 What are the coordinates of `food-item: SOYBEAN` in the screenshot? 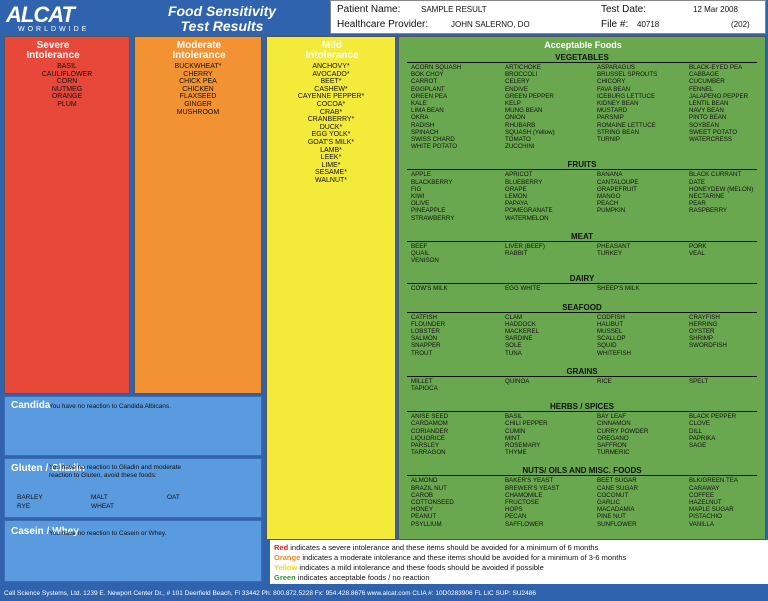 It's located at (704, 125).